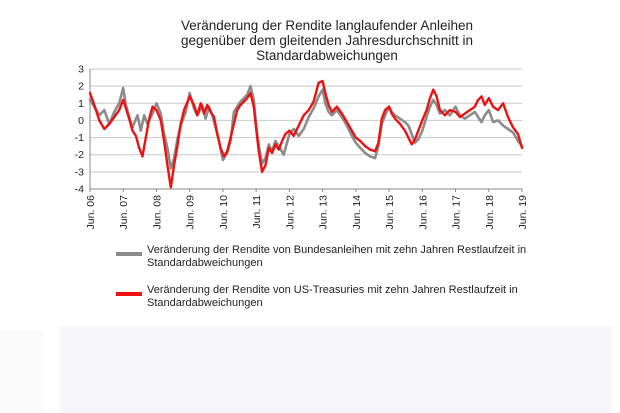  I want to click on series-line-bund, so click(306, 127).